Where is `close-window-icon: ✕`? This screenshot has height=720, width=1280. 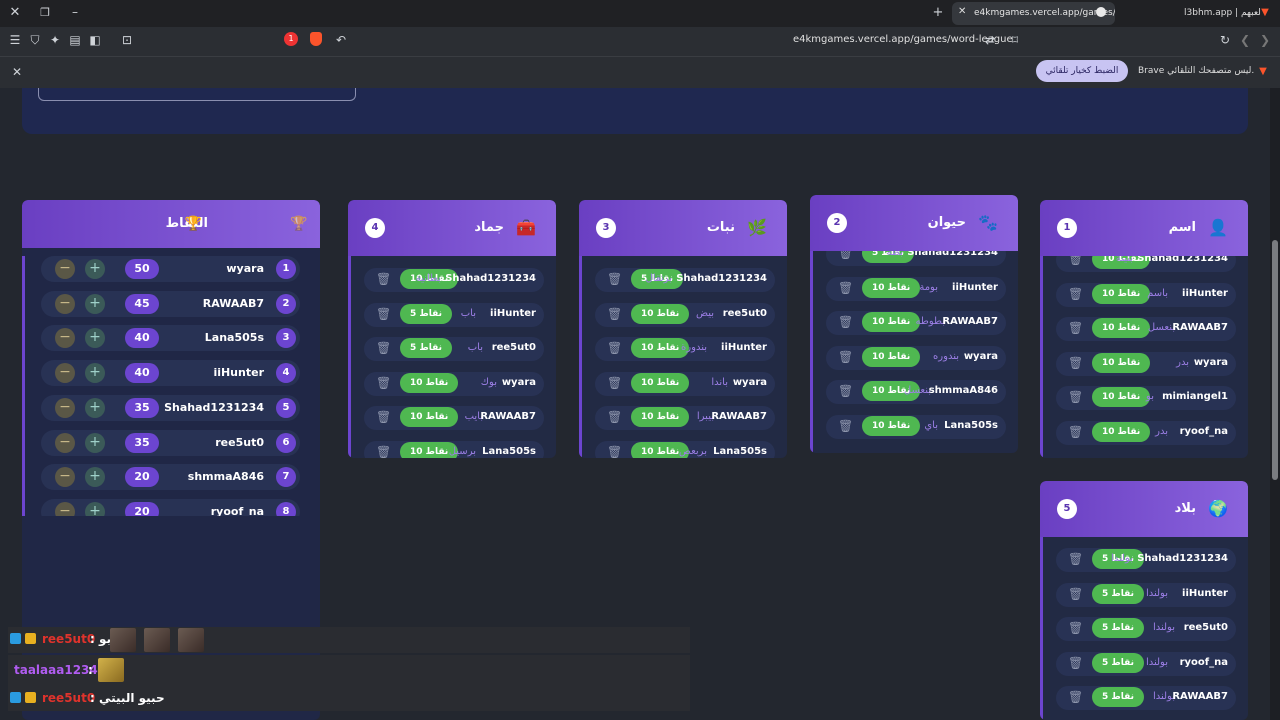 close-window-icon: ✕ is located at coordinates (15, 12).